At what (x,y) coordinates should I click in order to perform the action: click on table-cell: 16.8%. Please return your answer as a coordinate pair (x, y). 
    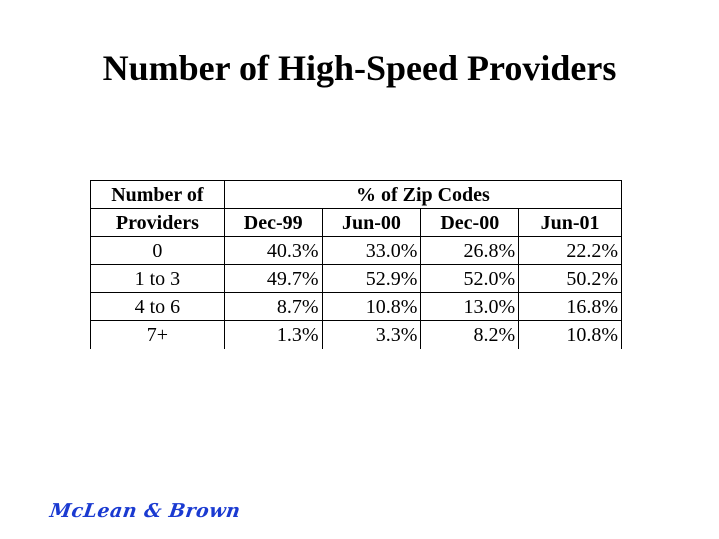
    Looking at the image, I should click on (570, 306).